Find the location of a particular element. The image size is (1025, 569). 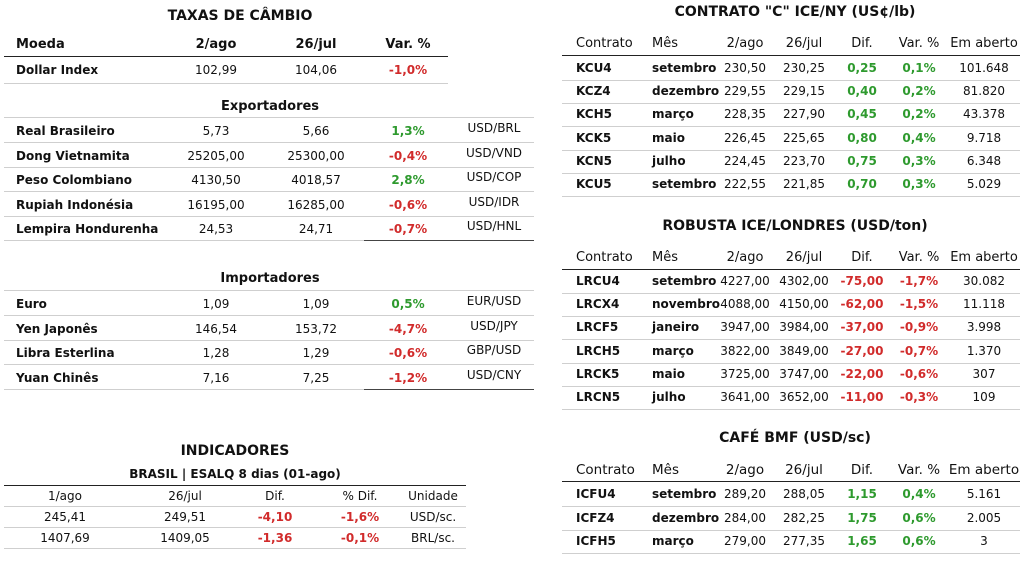

price-date-a: 226,45 is located at coordinates (745, 137).